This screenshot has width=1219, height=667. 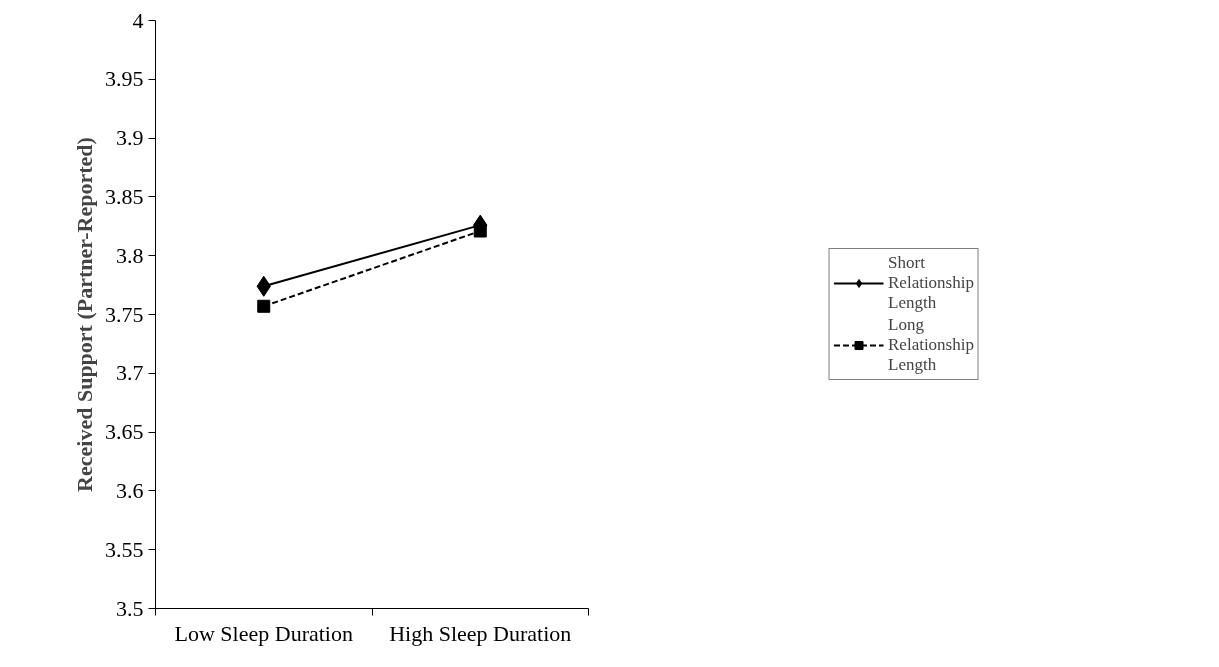 I want to click on legend-label: Short Relationship Length, so click(x=931, y=283).